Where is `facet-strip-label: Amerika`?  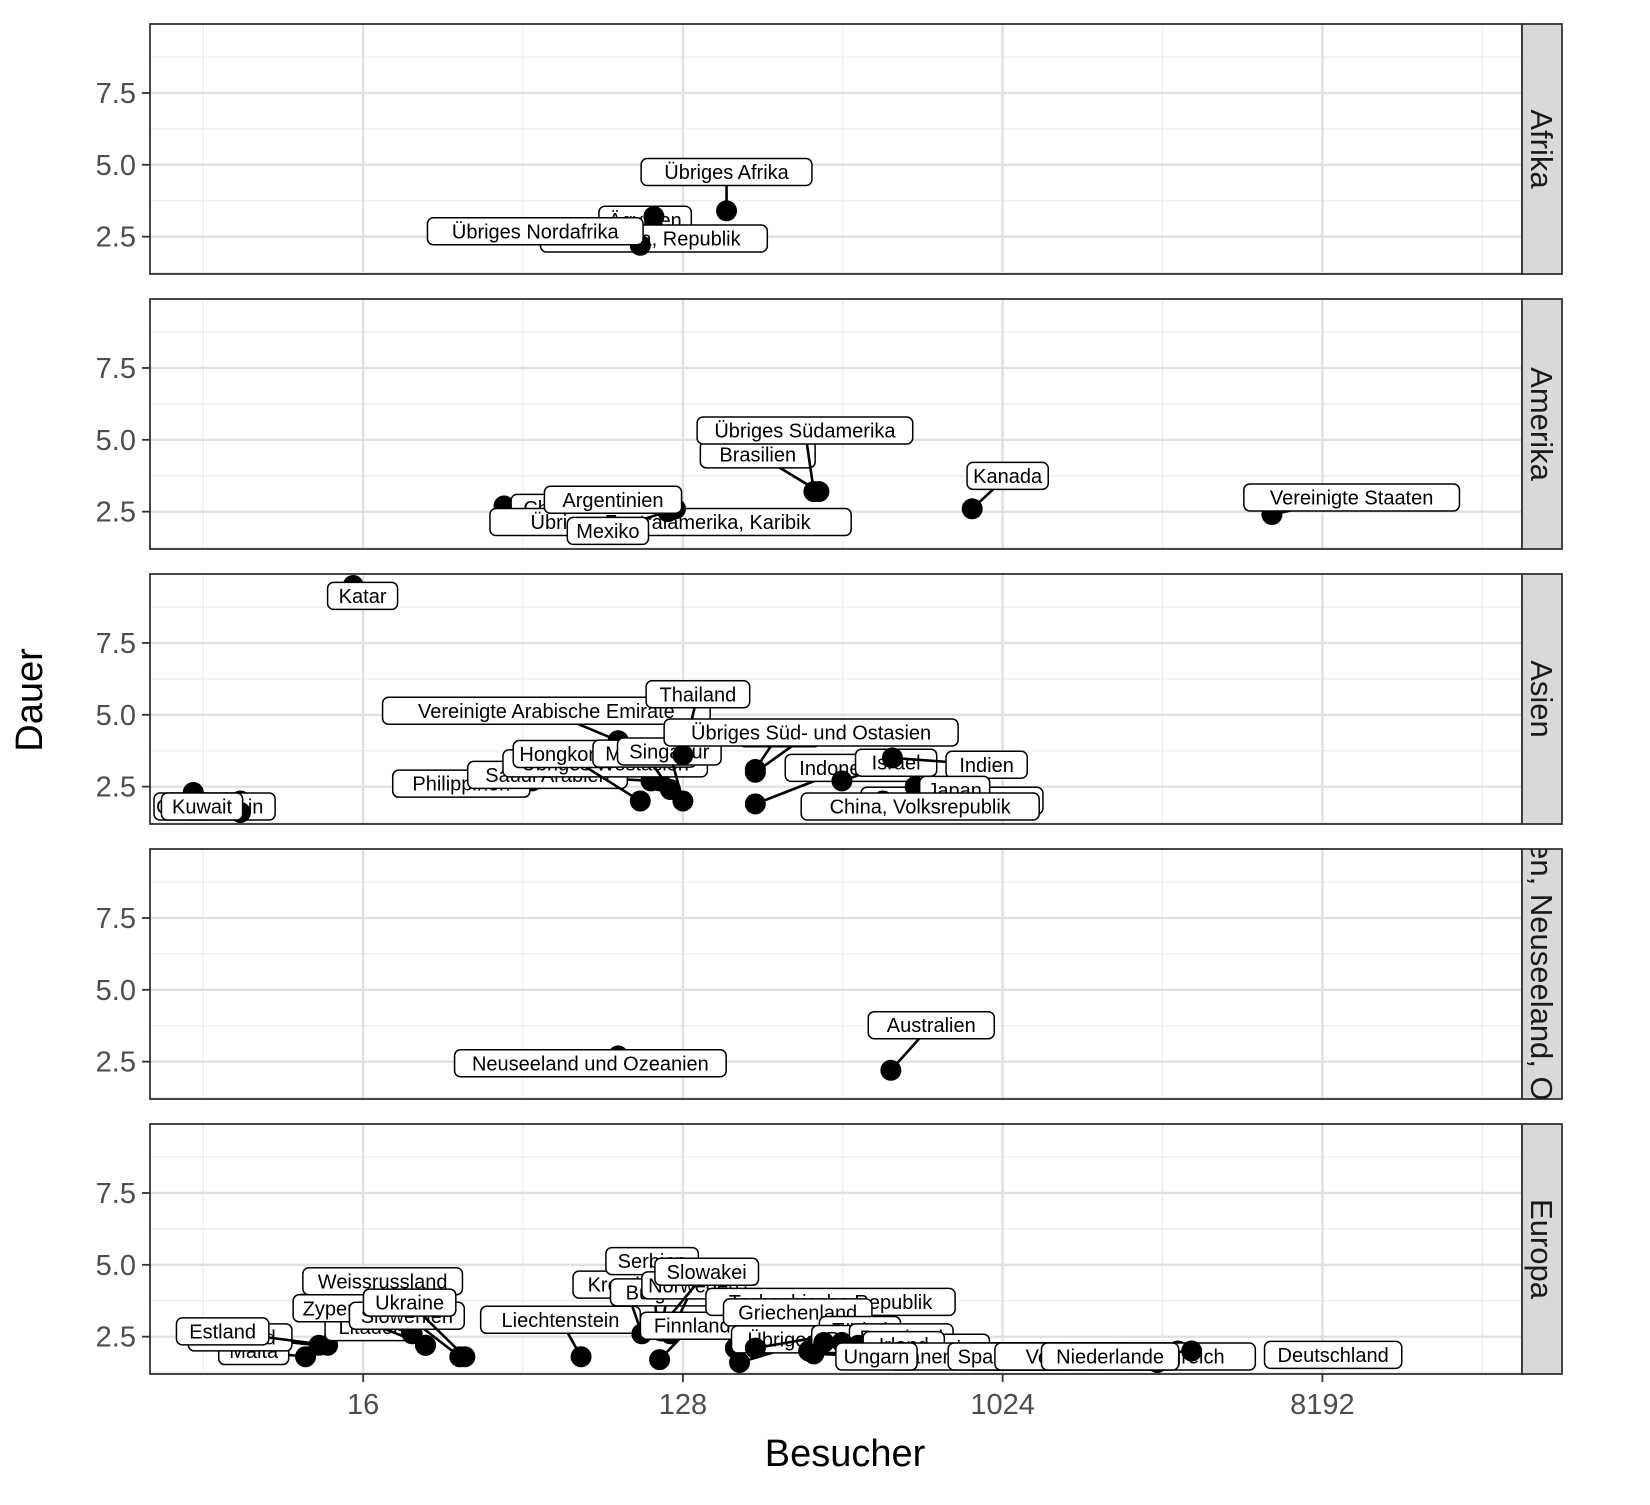
facet-strip-label: Amerika is located at coordinates (1541, 424).